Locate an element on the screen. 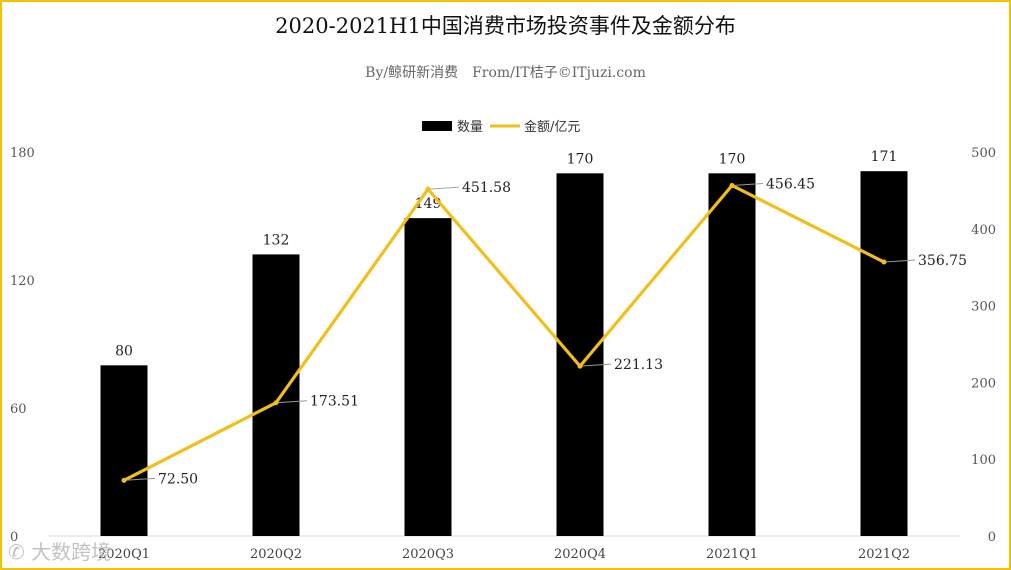 Image resolution: width=1011 pixels, height=570 pixels. left-axis-tick-2: 120 is located at coordinates (22, 281).